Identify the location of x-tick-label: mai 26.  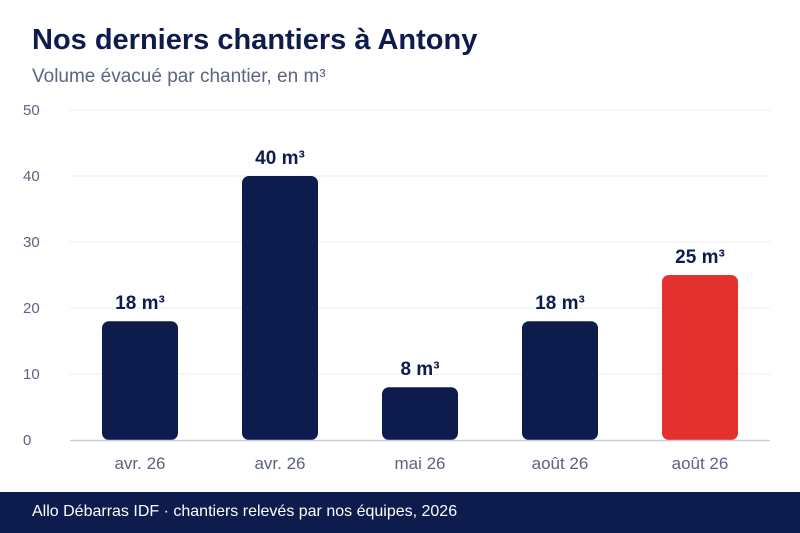
(419, 463).